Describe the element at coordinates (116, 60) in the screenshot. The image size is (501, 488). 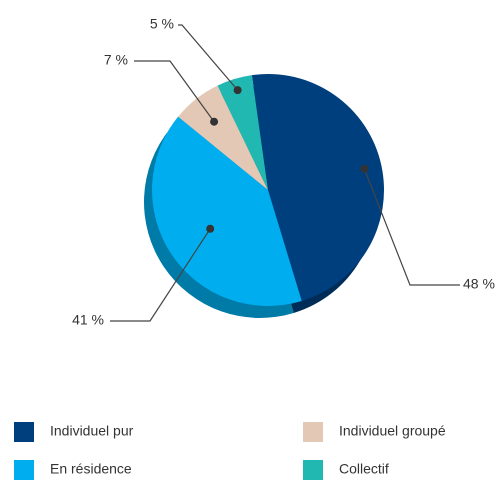
I see `value-label: 7 %` at that location.